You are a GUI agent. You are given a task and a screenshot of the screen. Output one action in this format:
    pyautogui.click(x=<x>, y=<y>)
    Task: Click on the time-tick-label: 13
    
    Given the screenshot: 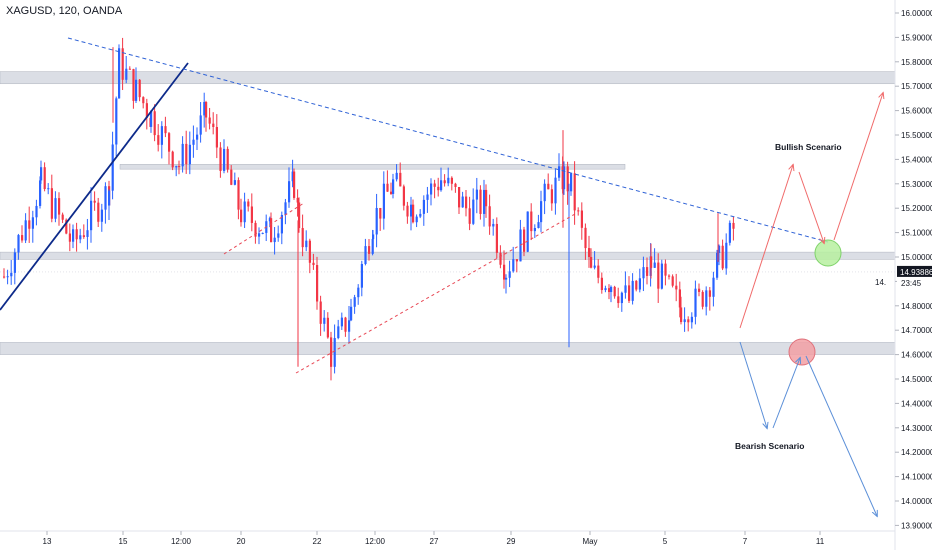 What is the action you would take?
    pyautogui.click(x=47, y=541)
    